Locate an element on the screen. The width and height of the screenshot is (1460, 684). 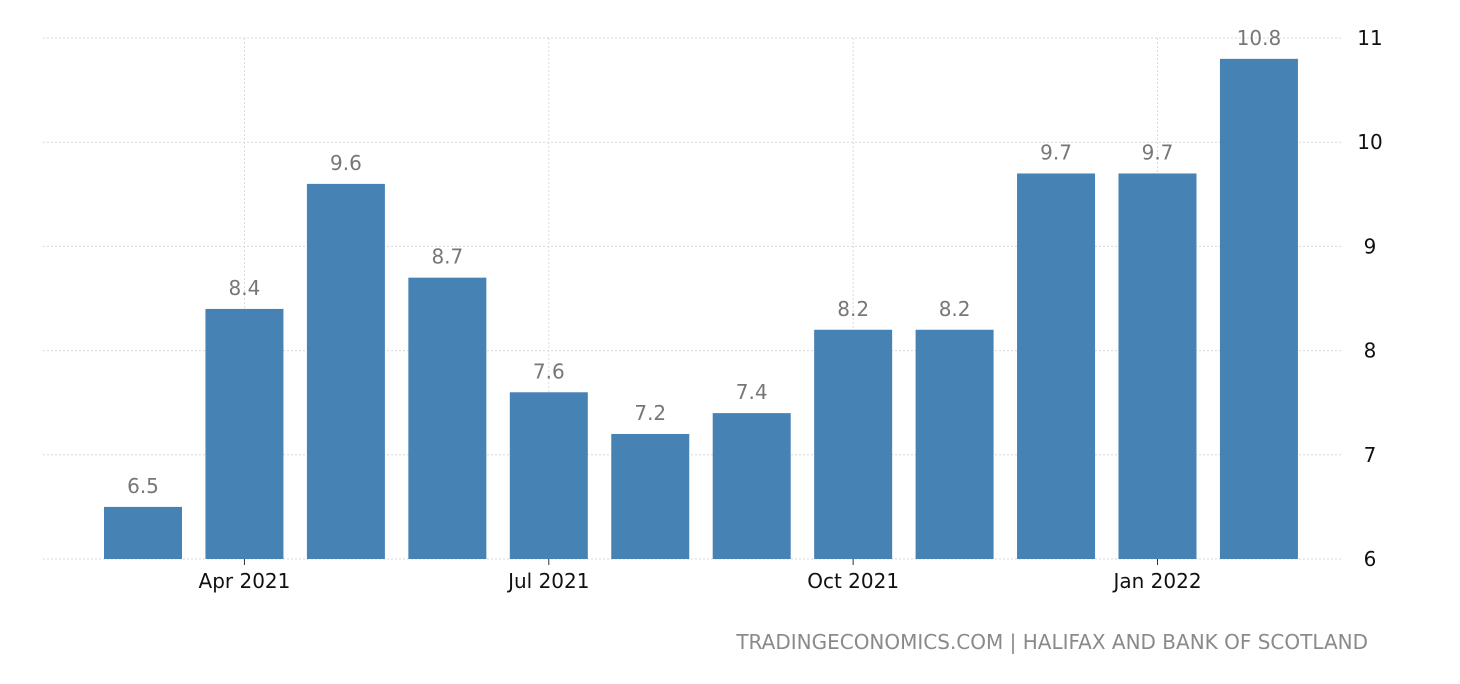
x-axis-ticks: Apr 2021 Jul 2021 Oct 2021 Jan 2022 is located at coordinates (700, 576).